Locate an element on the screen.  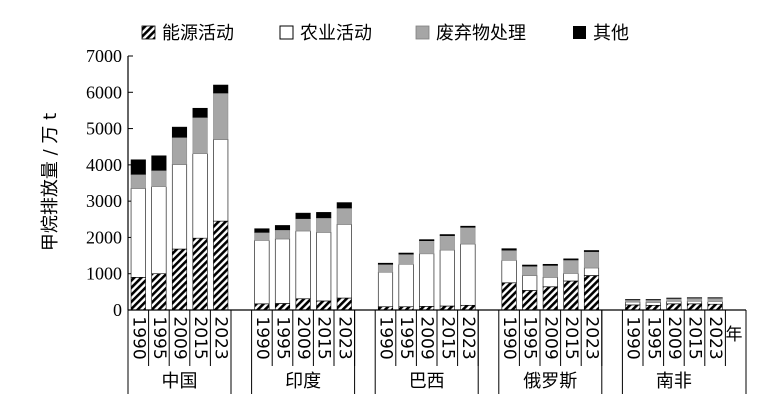
x-axis-title: 年 is located at coordinates (734, 335).